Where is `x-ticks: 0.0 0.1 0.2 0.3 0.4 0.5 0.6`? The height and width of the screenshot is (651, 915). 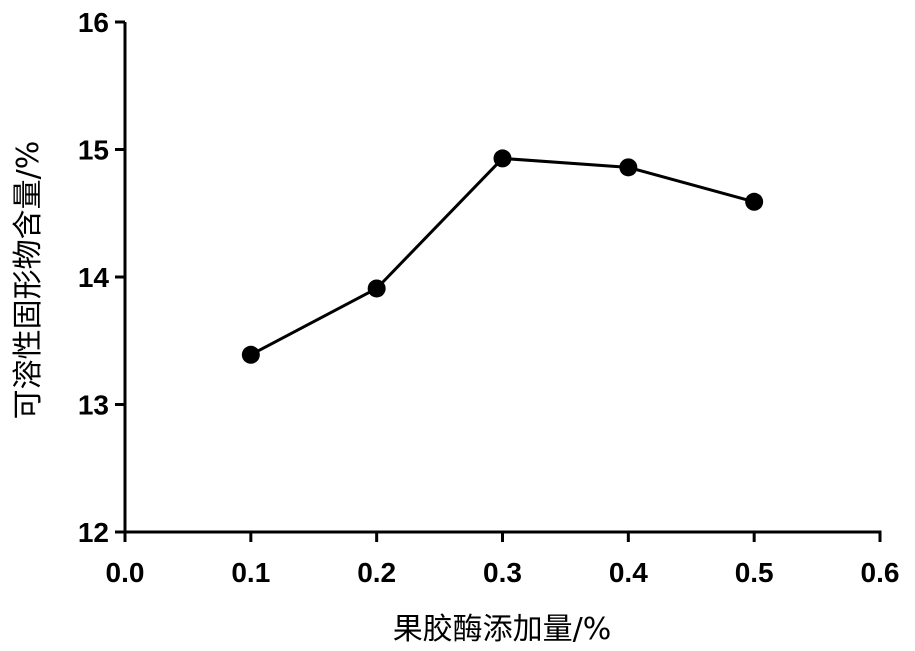 x-ticks: 0.0 0.1 0.2 0.3 0.4 0.5 0.6 is located at coordinates (503, 560).